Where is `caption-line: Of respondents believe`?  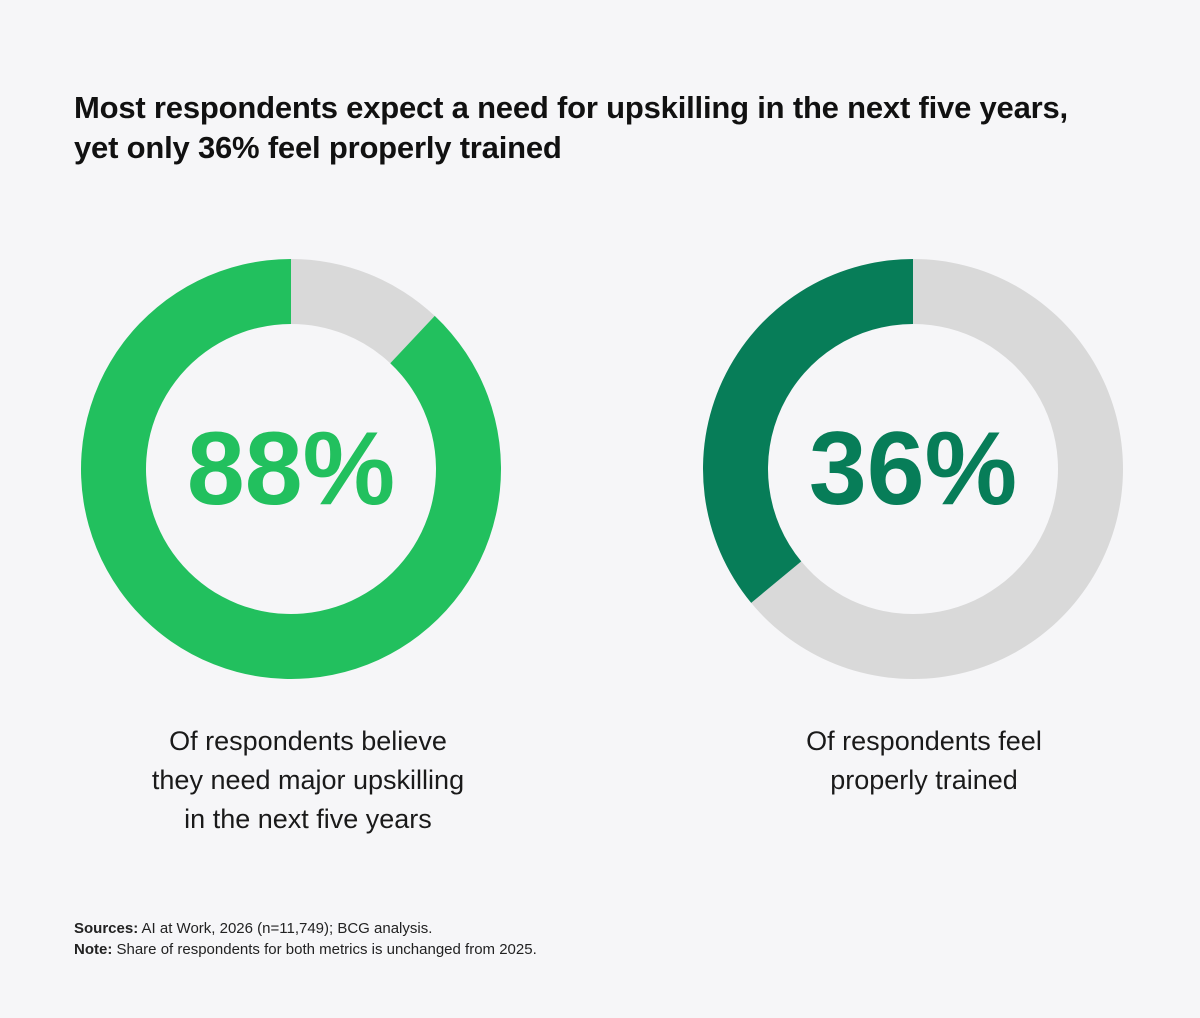
caption-line: Of respondents believe is located at coordinates (308, 741).